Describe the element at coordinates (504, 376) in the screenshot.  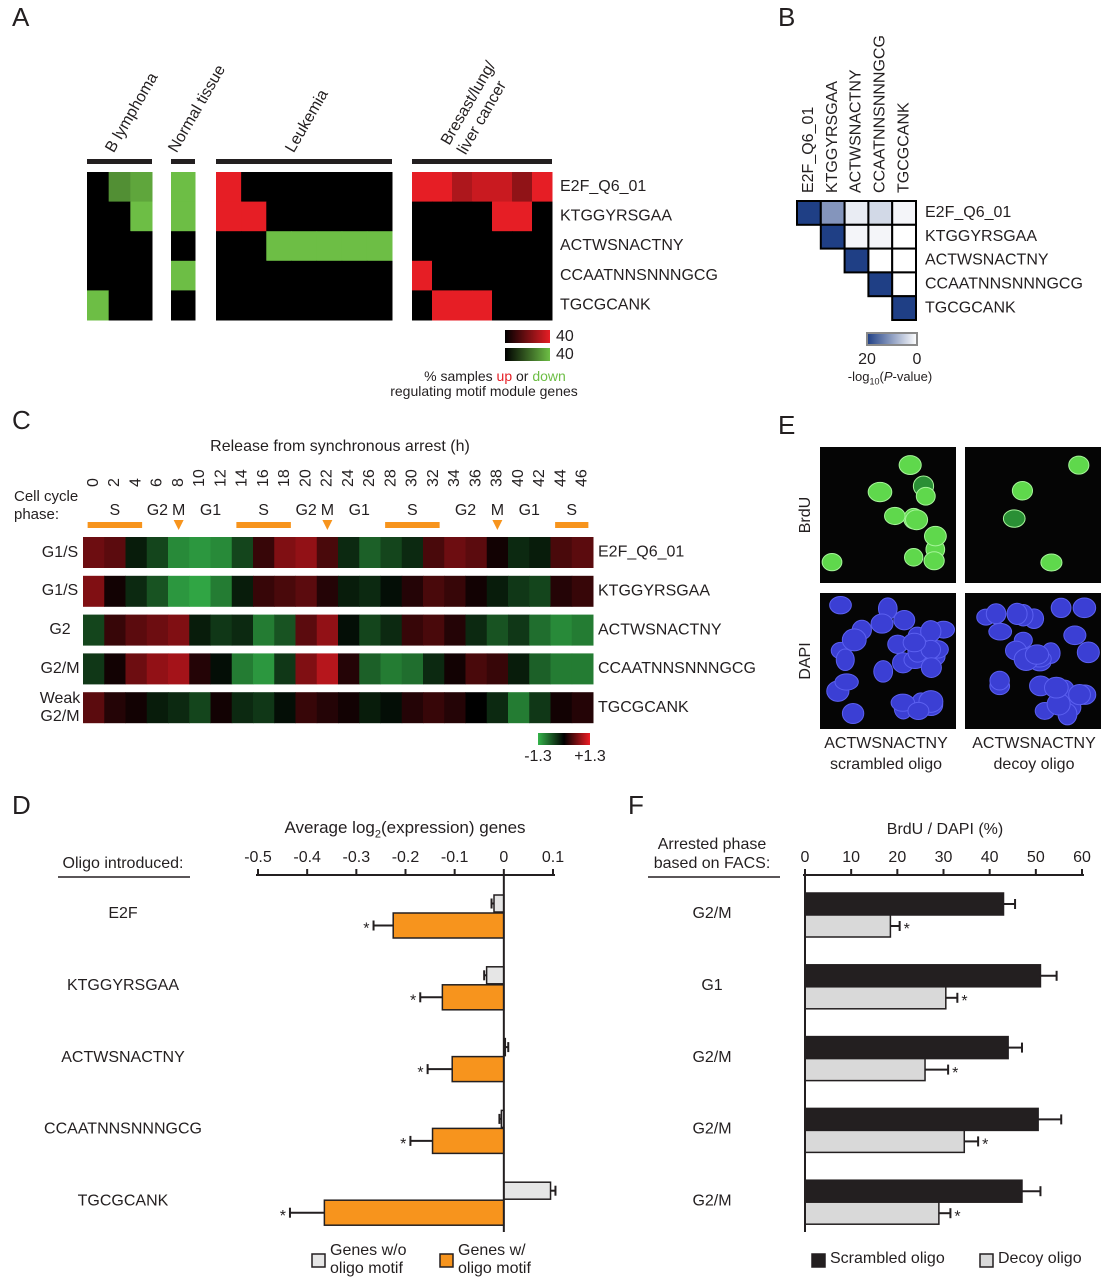
I see `caption-part: up` at that location.